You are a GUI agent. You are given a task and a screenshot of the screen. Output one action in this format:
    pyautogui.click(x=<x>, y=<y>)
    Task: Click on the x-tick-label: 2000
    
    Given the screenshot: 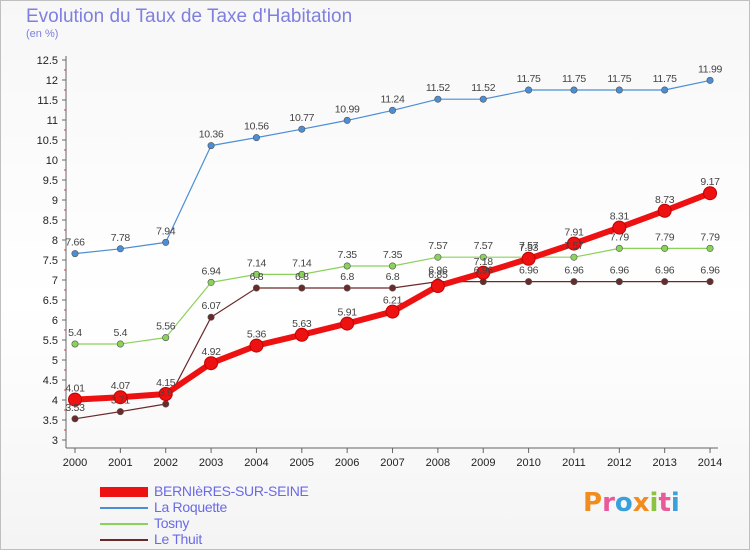 What is the action you would take?
    pyautogui.click(x=75, y=463)
    